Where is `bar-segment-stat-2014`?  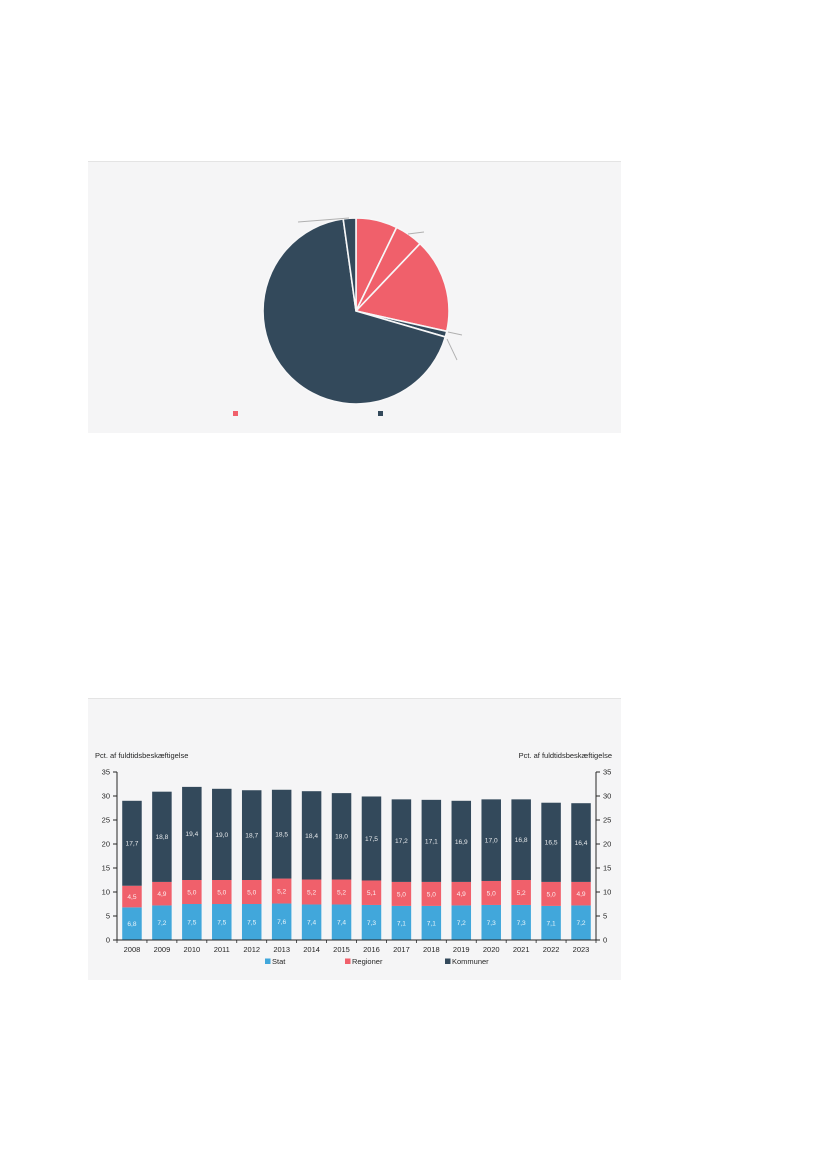
bar-segment-stat-2014 is located at coordinates (311, 922).